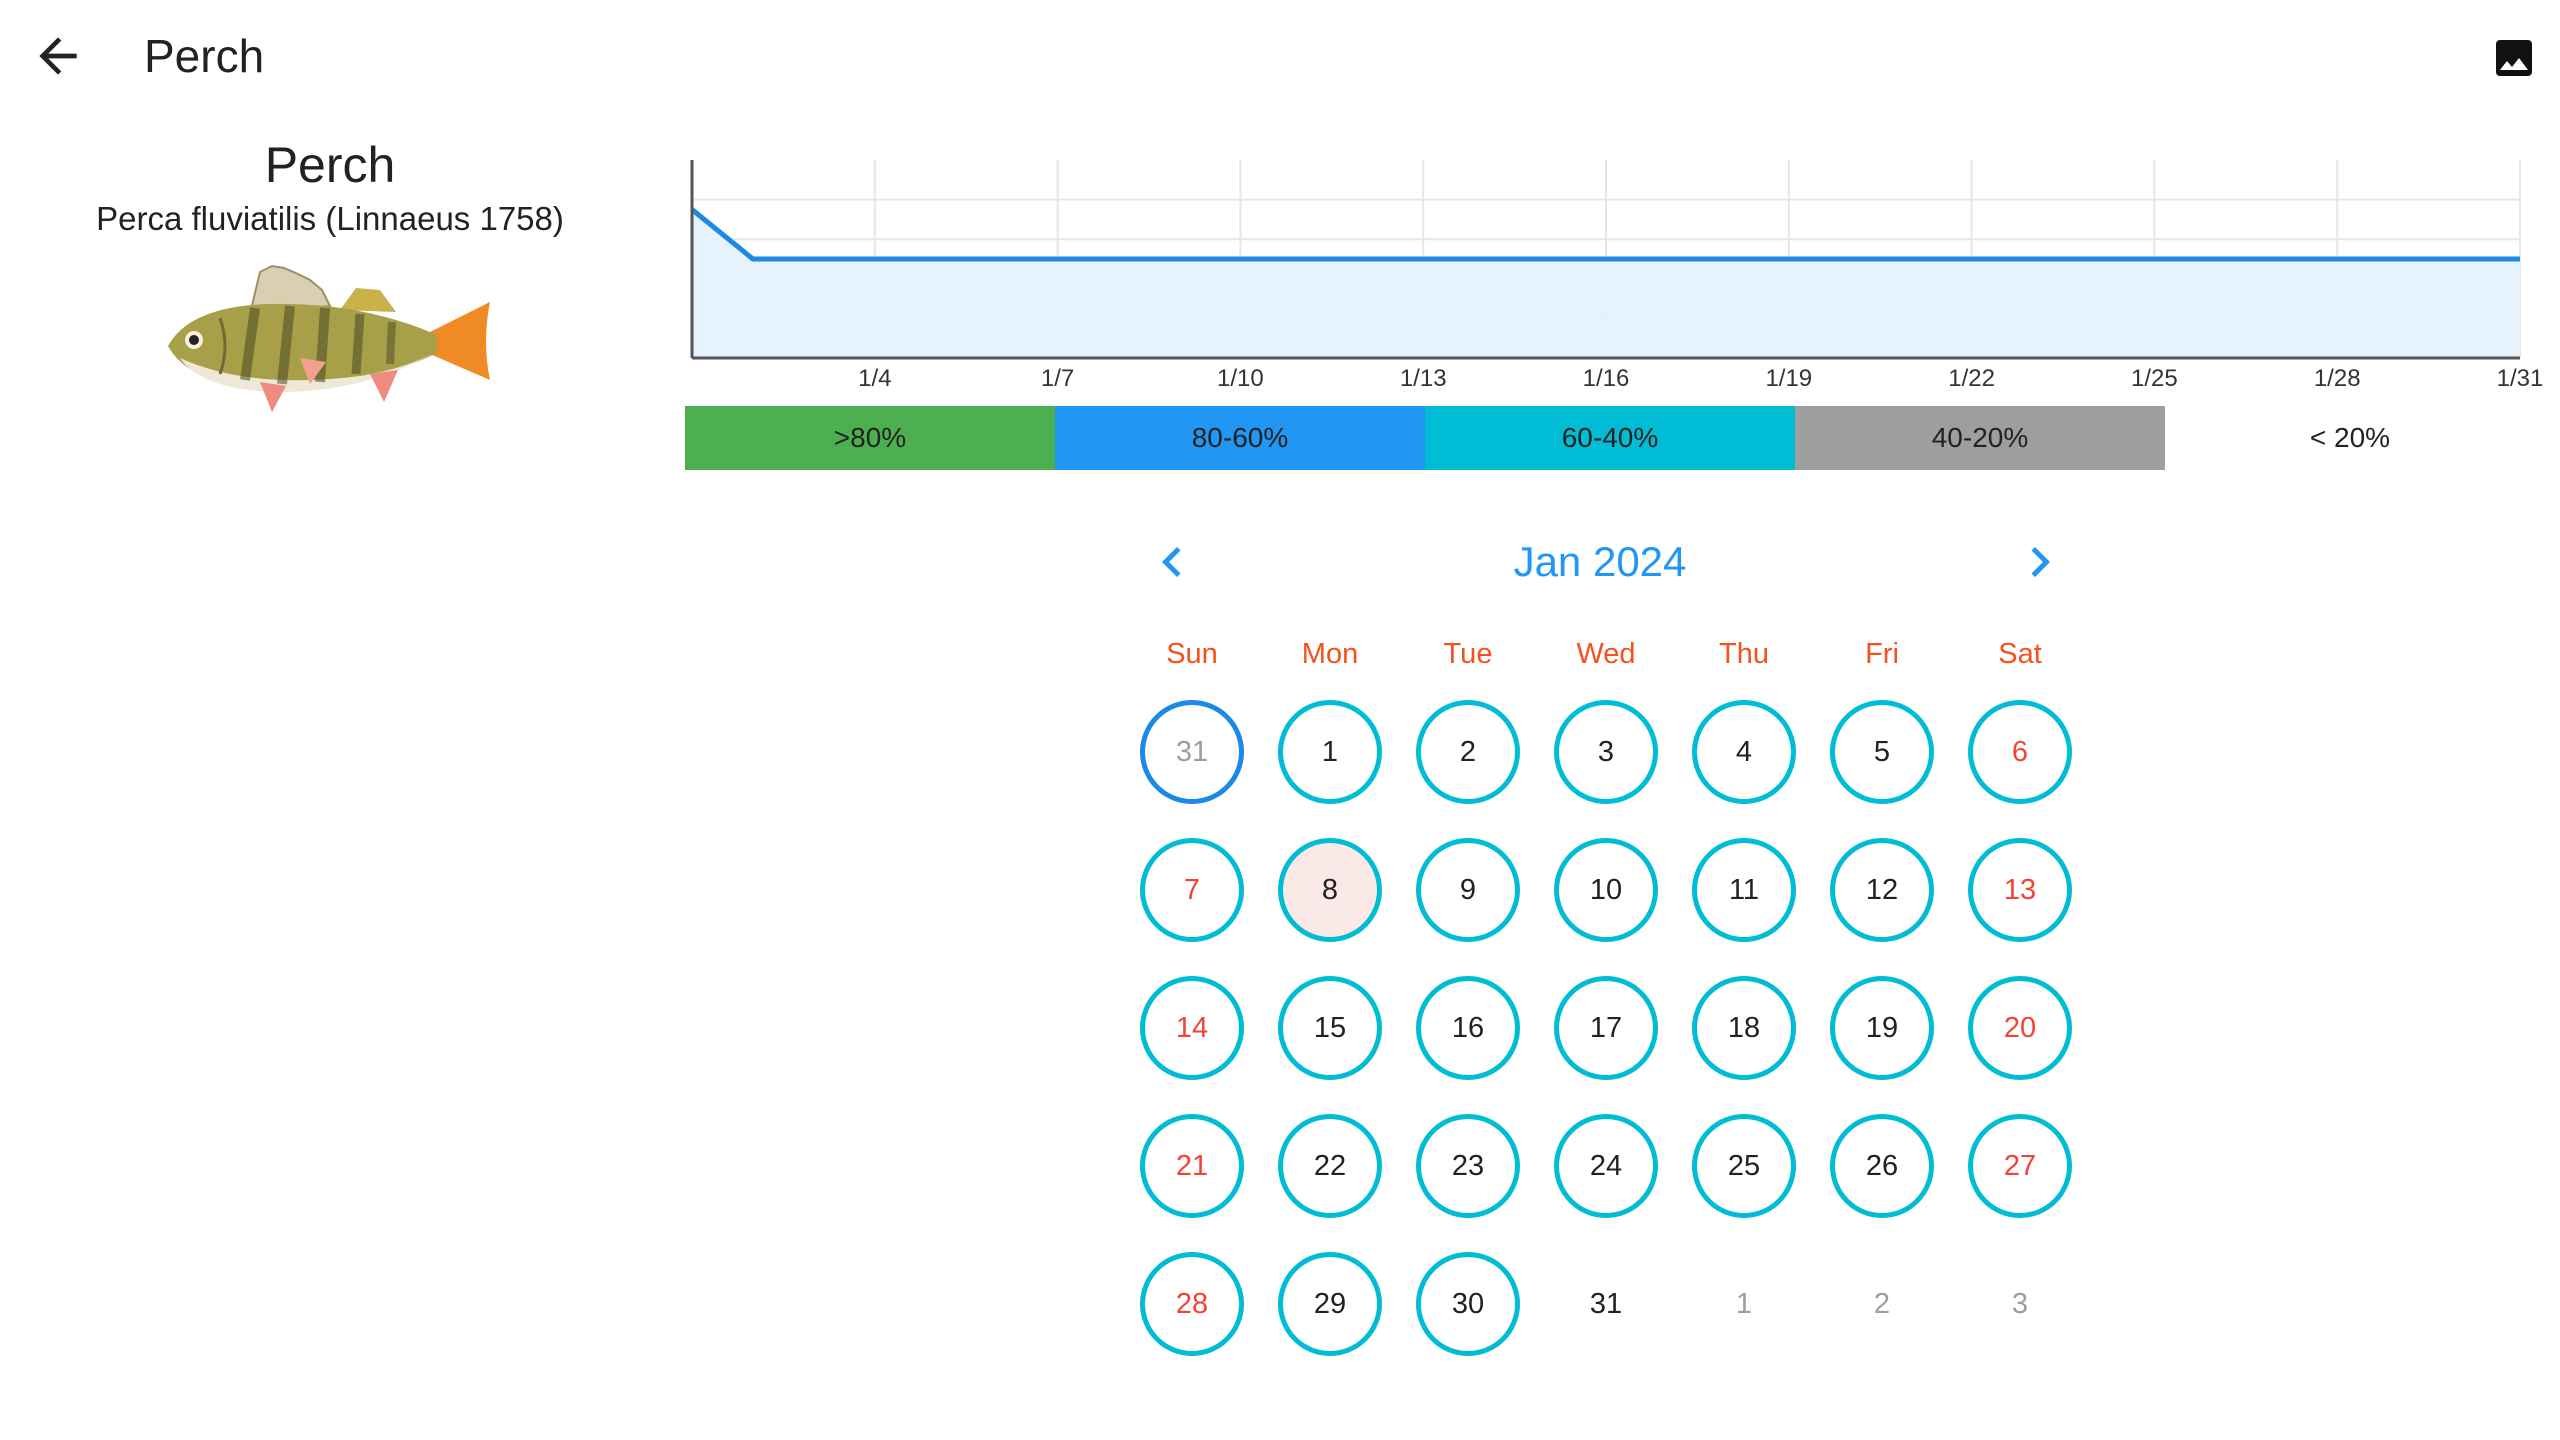 The height and width of the screenshot is (1440, 2560). What do you see at coordinates (2020, 890) in the screenshot?
I see `calendar-day: 13` at bounding box center [2020, 890].